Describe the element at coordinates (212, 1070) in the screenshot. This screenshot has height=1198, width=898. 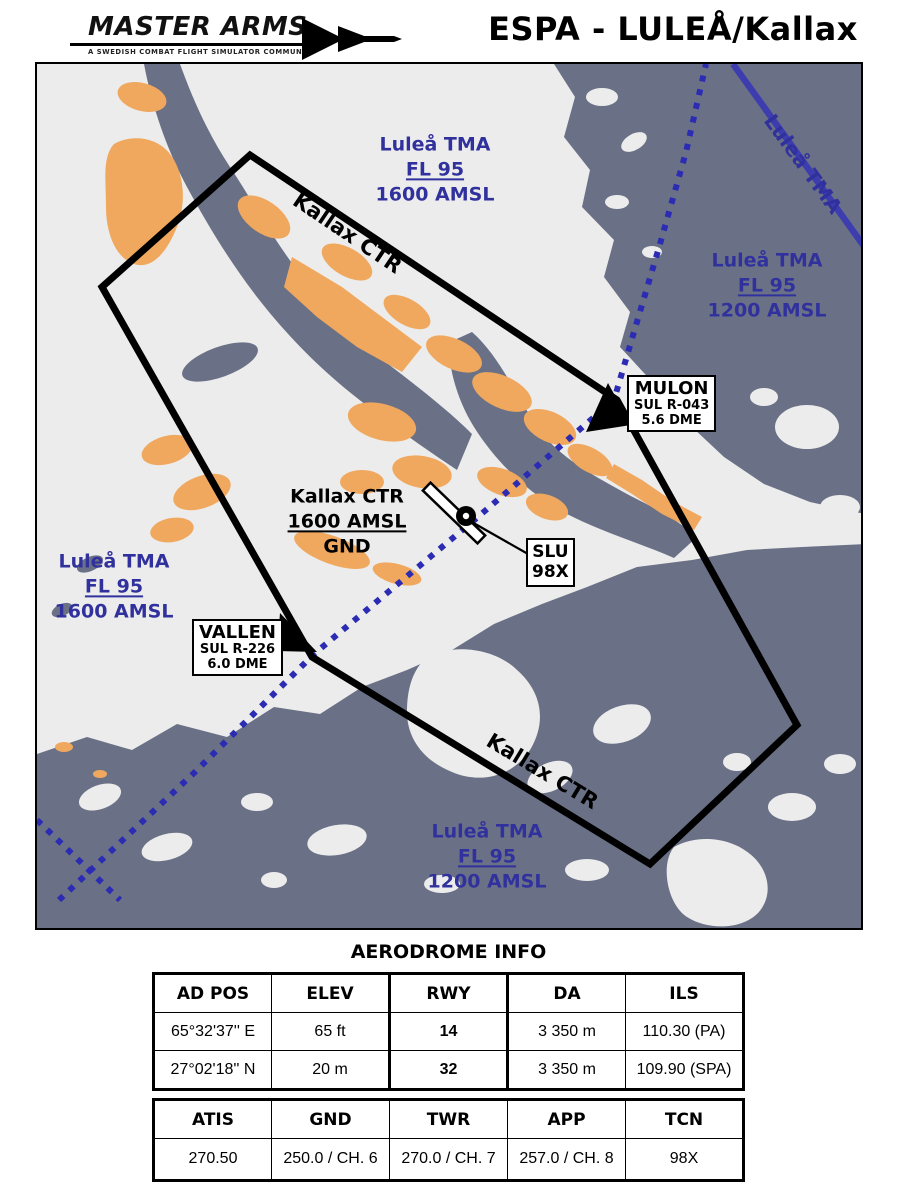
I see `ad-pos-value: 27°02'18'' N` at that location.